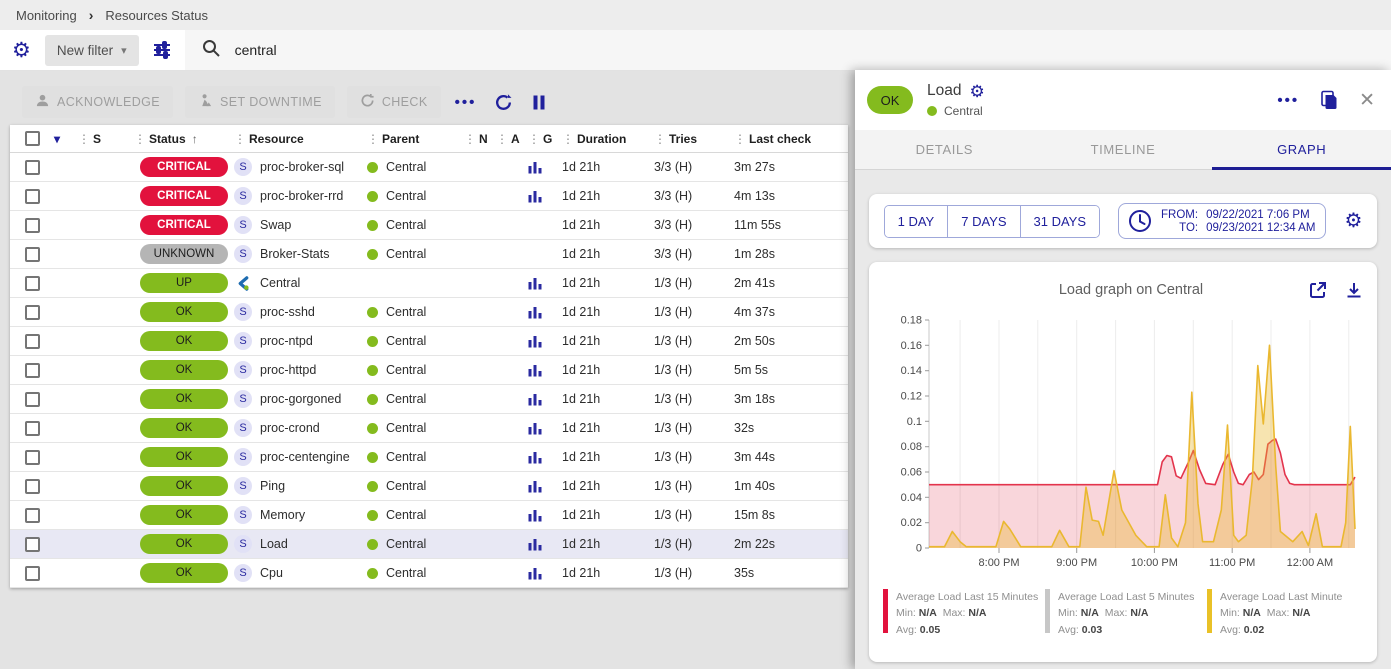  What do you see at coordinates (983, 221) in the screenshot?
I see `time-range-7-days-button: 7 DAYS` at bounding box center [983, 221].